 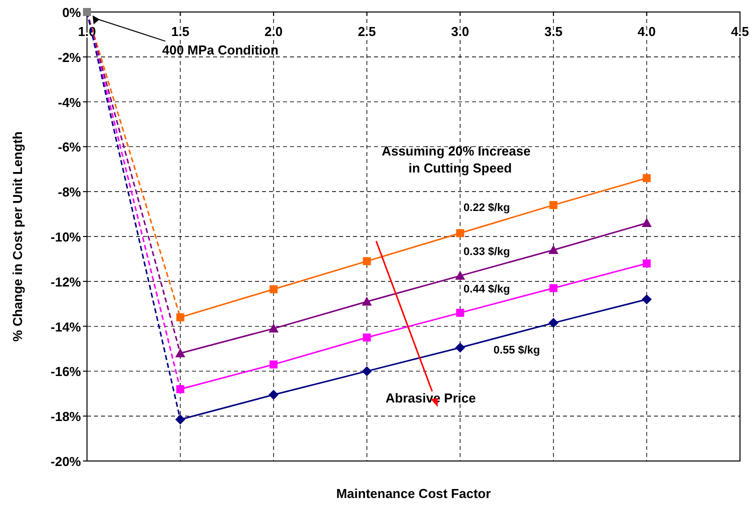 I want to click on y-tick-label: -14%, so click(x=66, y=326).